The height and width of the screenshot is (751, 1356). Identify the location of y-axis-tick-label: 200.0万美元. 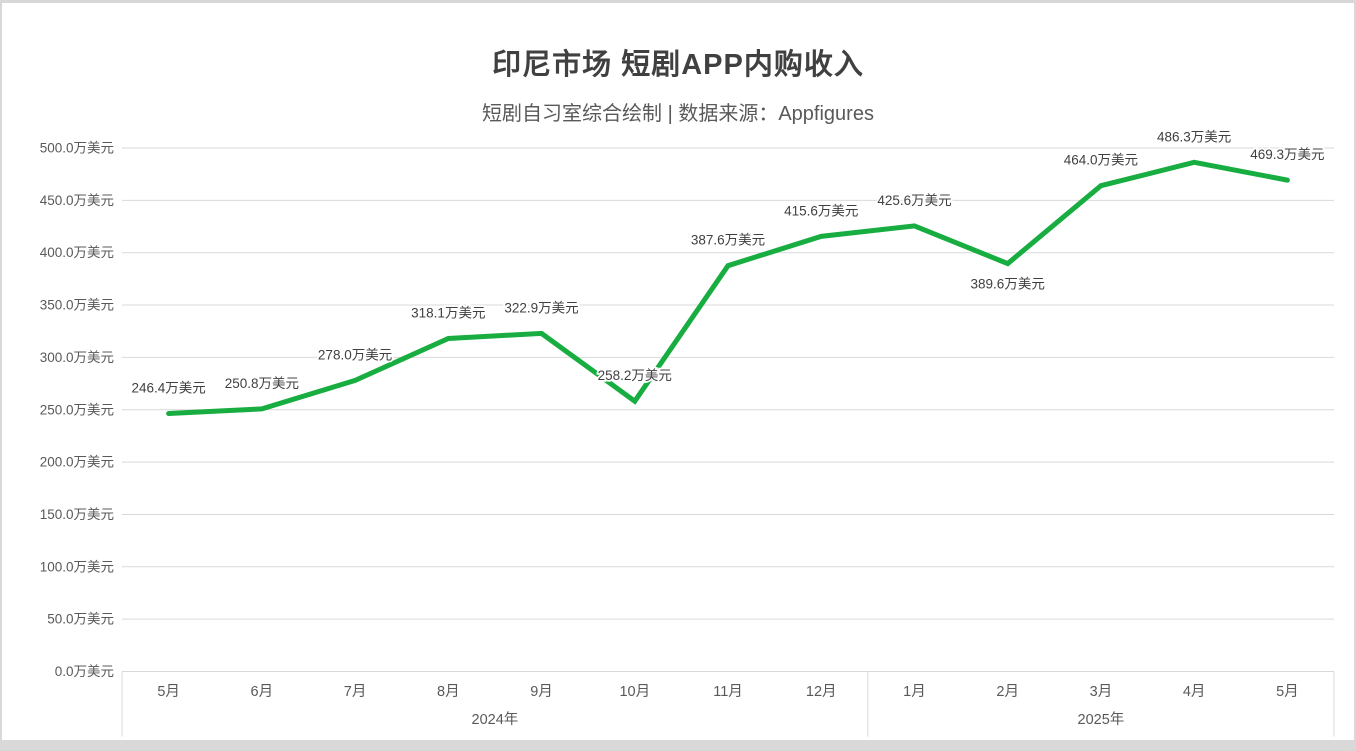
(77, 462).